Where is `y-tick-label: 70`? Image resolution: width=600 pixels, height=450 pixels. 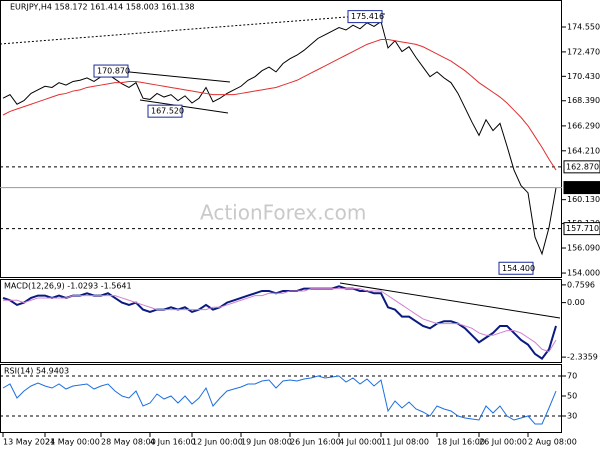 y-tick-label: 70 is located at coordinates (572, 376).